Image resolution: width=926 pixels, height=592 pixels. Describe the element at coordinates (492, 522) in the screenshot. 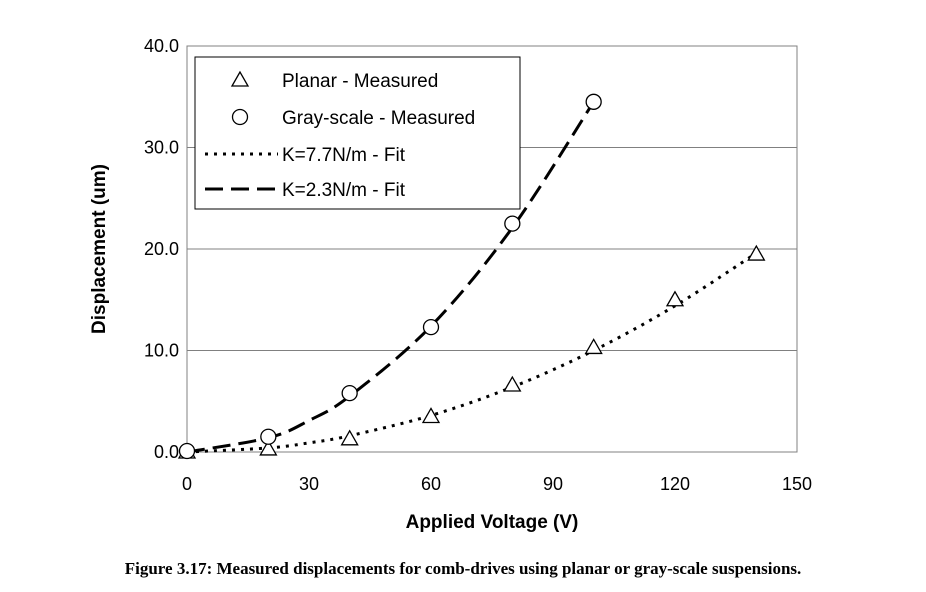

I see `x-axis-title: Applied Voltage (V)` at that location.